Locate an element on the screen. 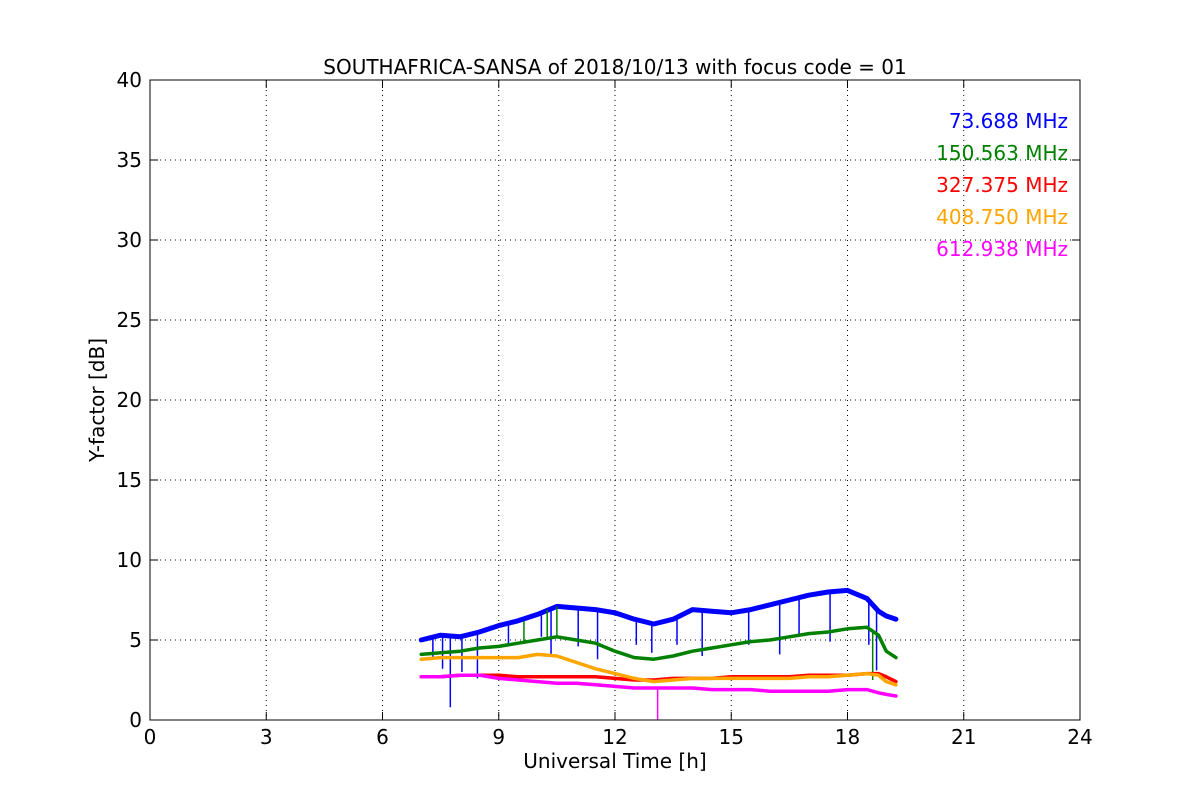 The height and width of the screenshot is (800, 1200). y-tick-label: 0 is located at coordinates (135, 720).